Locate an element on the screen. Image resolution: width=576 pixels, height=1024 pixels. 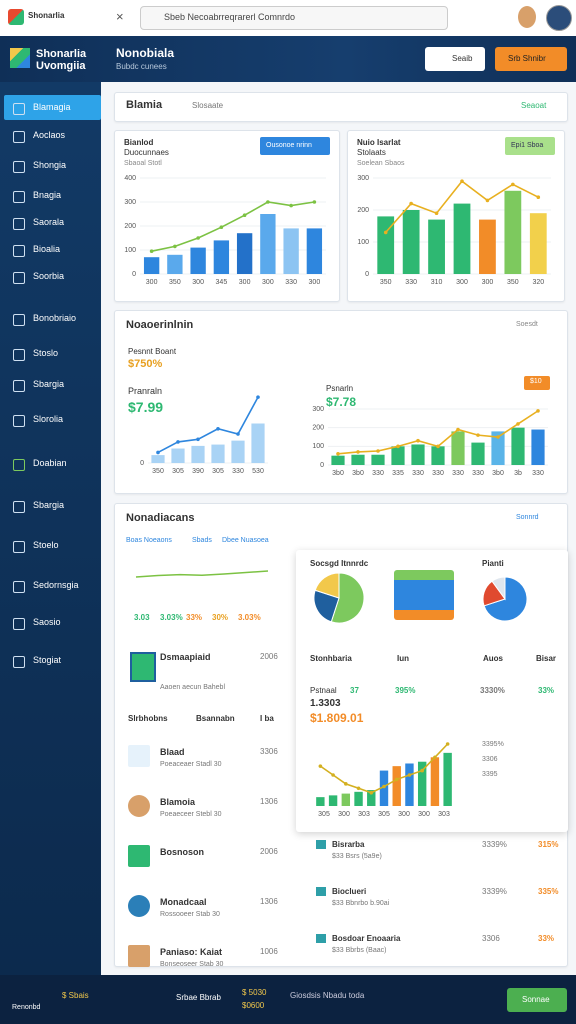
pie-slice is located at coordinates (498, 588).